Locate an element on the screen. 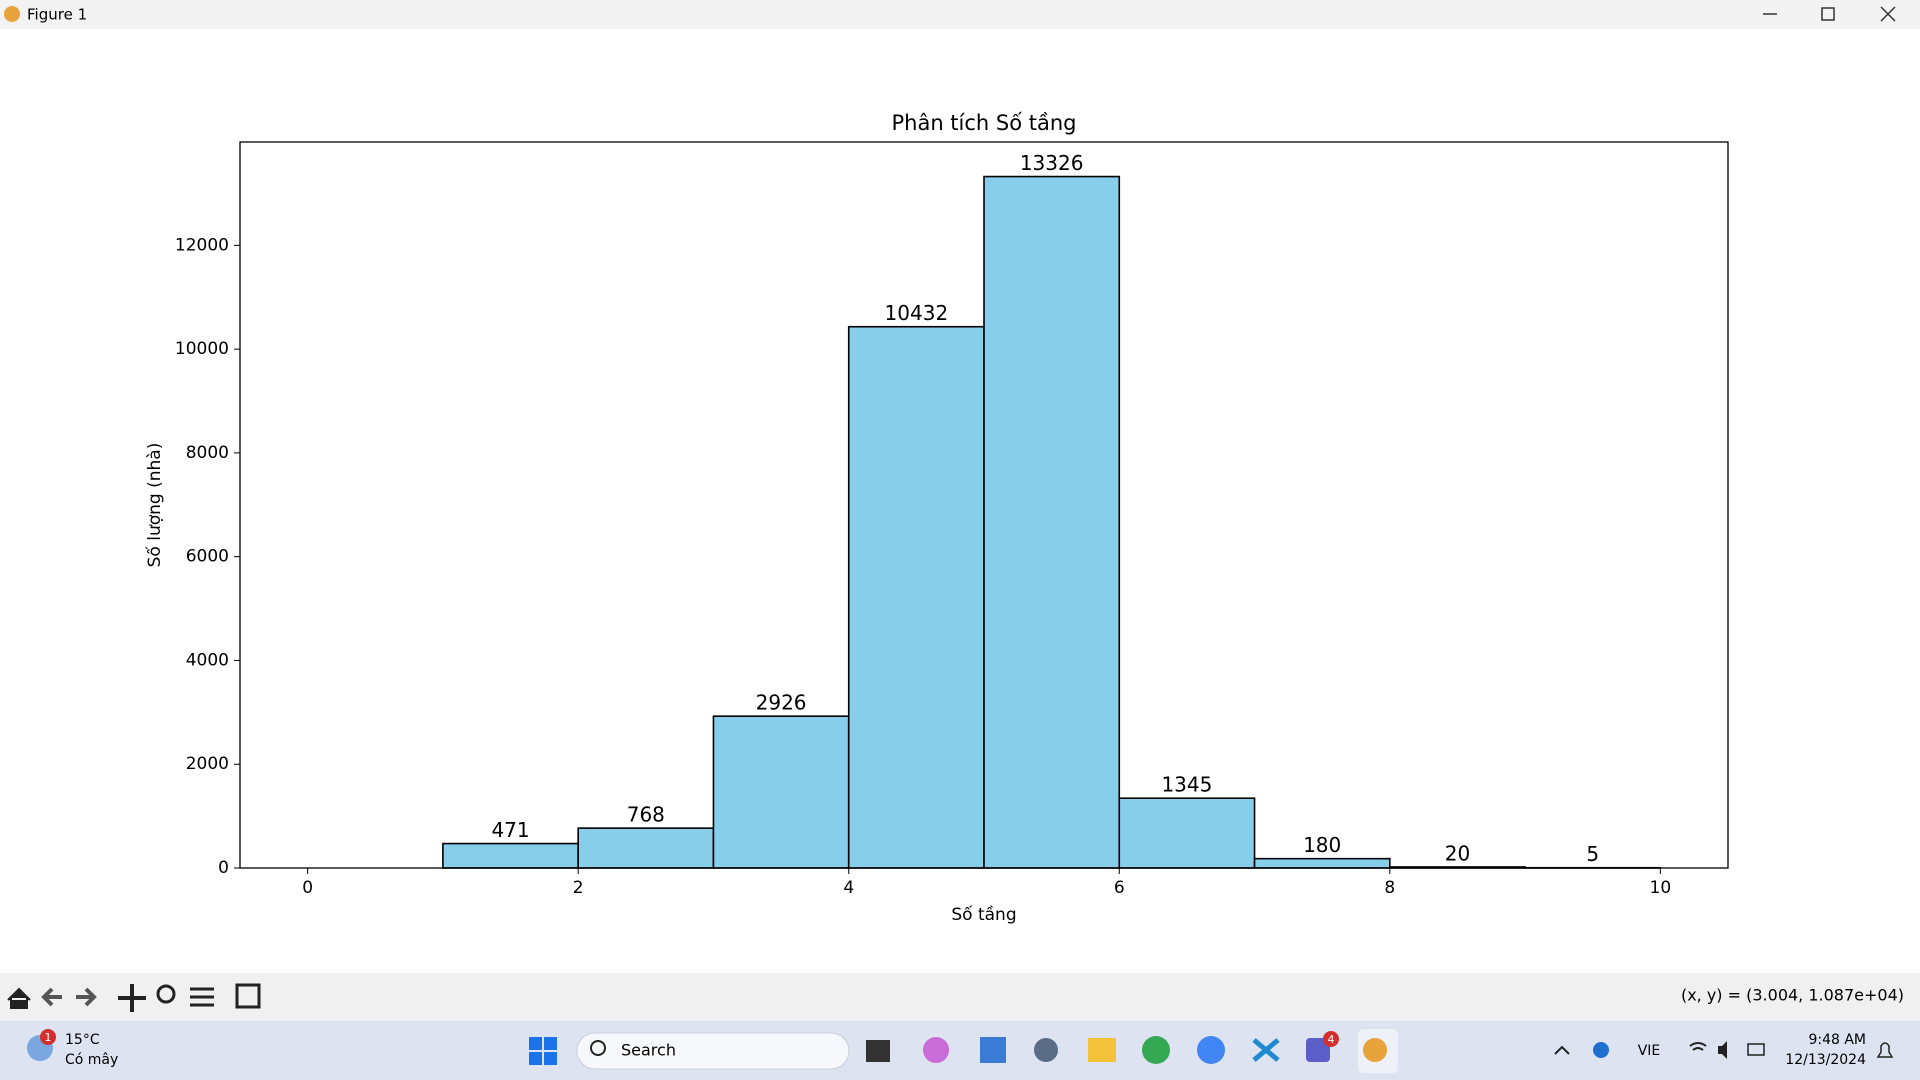 Image resolution: width=1920 pixels, height=1080 pixels. bar-label: 2926 is located at coordinates (781, 703).